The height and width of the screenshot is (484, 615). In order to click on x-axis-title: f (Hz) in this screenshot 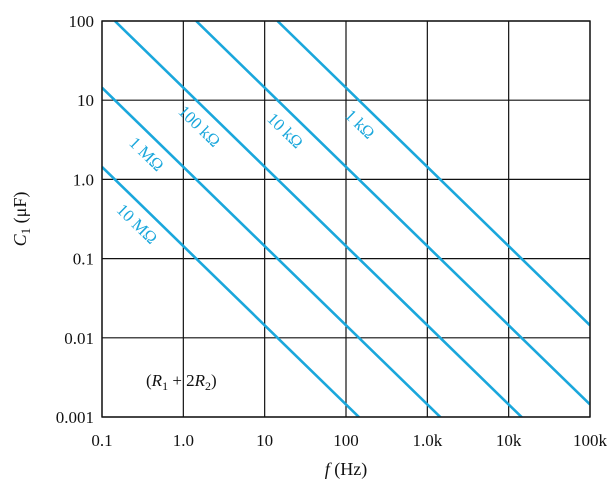, I will do `click(346, 469)`.